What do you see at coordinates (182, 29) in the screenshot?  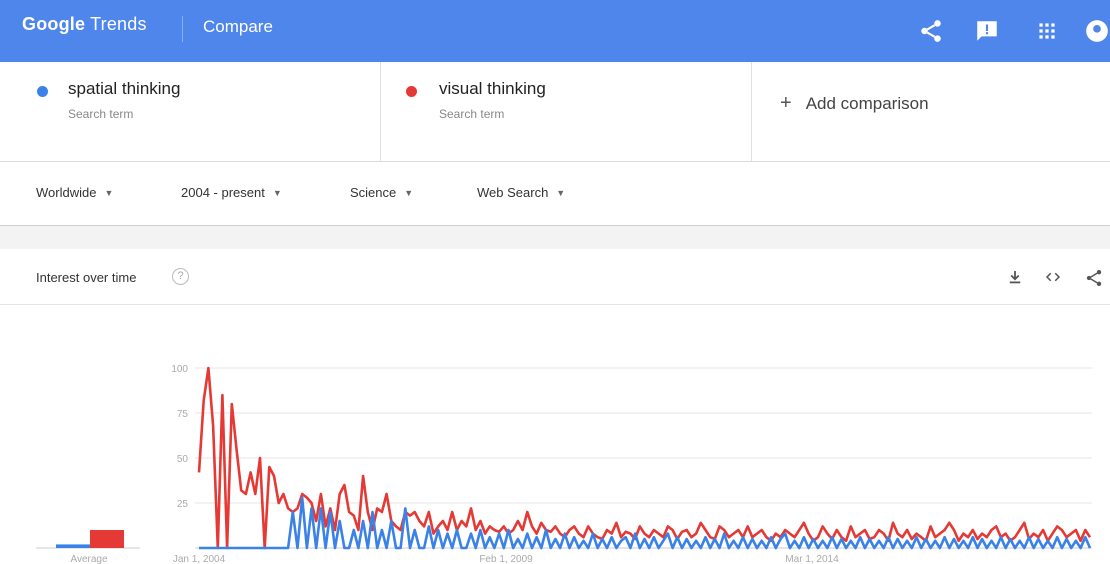 I see `header-divider` at bounding box center [182, 29].